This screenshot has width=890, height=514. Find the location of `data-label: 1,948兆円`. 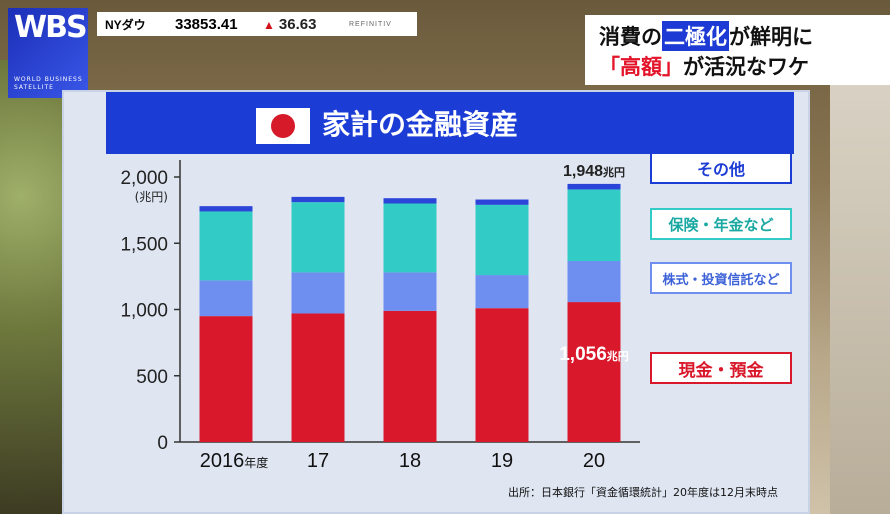

data-label: 1,948兆円 is located at coordinates (594, 171).